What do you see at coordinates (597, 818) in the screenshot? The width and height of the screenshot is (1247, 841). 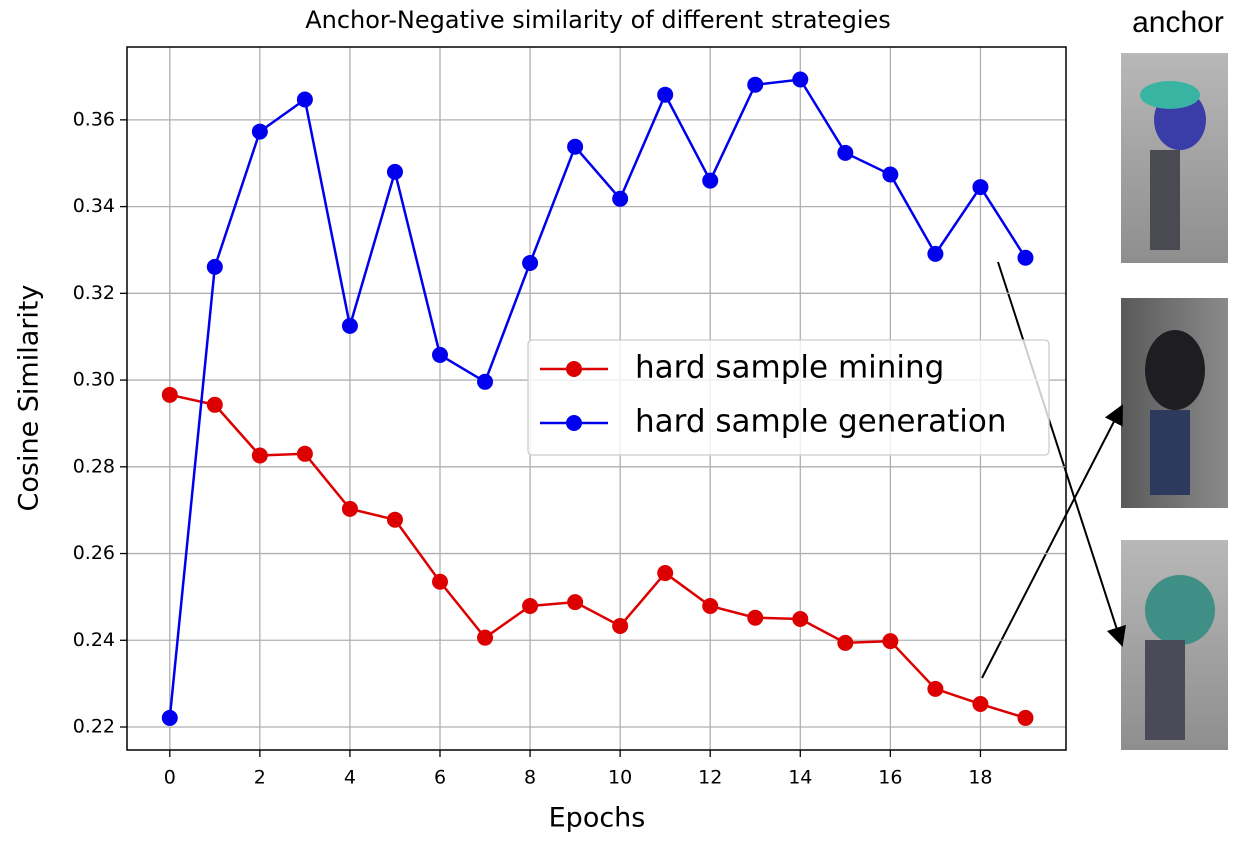 I see `x-axis-label: Epochs` at bounding box center [597, 818].